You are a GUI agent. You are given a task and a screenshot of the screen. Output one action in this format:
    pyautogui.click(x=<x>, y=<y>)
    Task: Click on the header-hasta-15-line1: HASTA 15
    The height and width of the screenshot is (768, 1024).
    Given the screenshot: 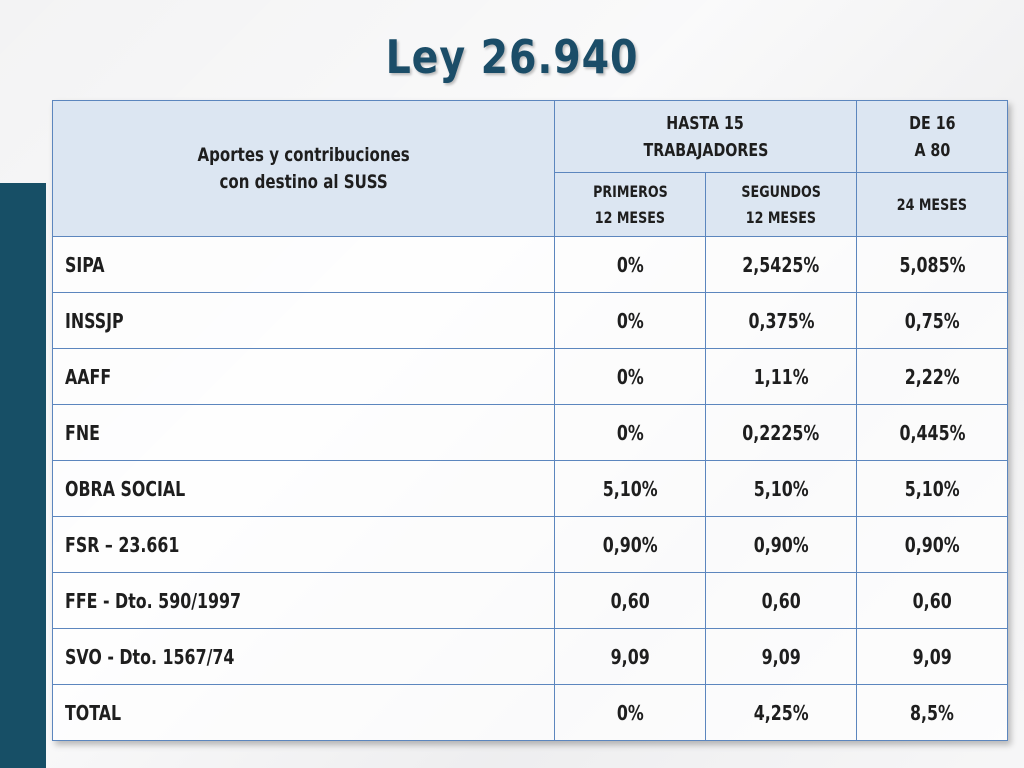 What is the action you would take?
    pyautogui.click(x=705, y=123)
    